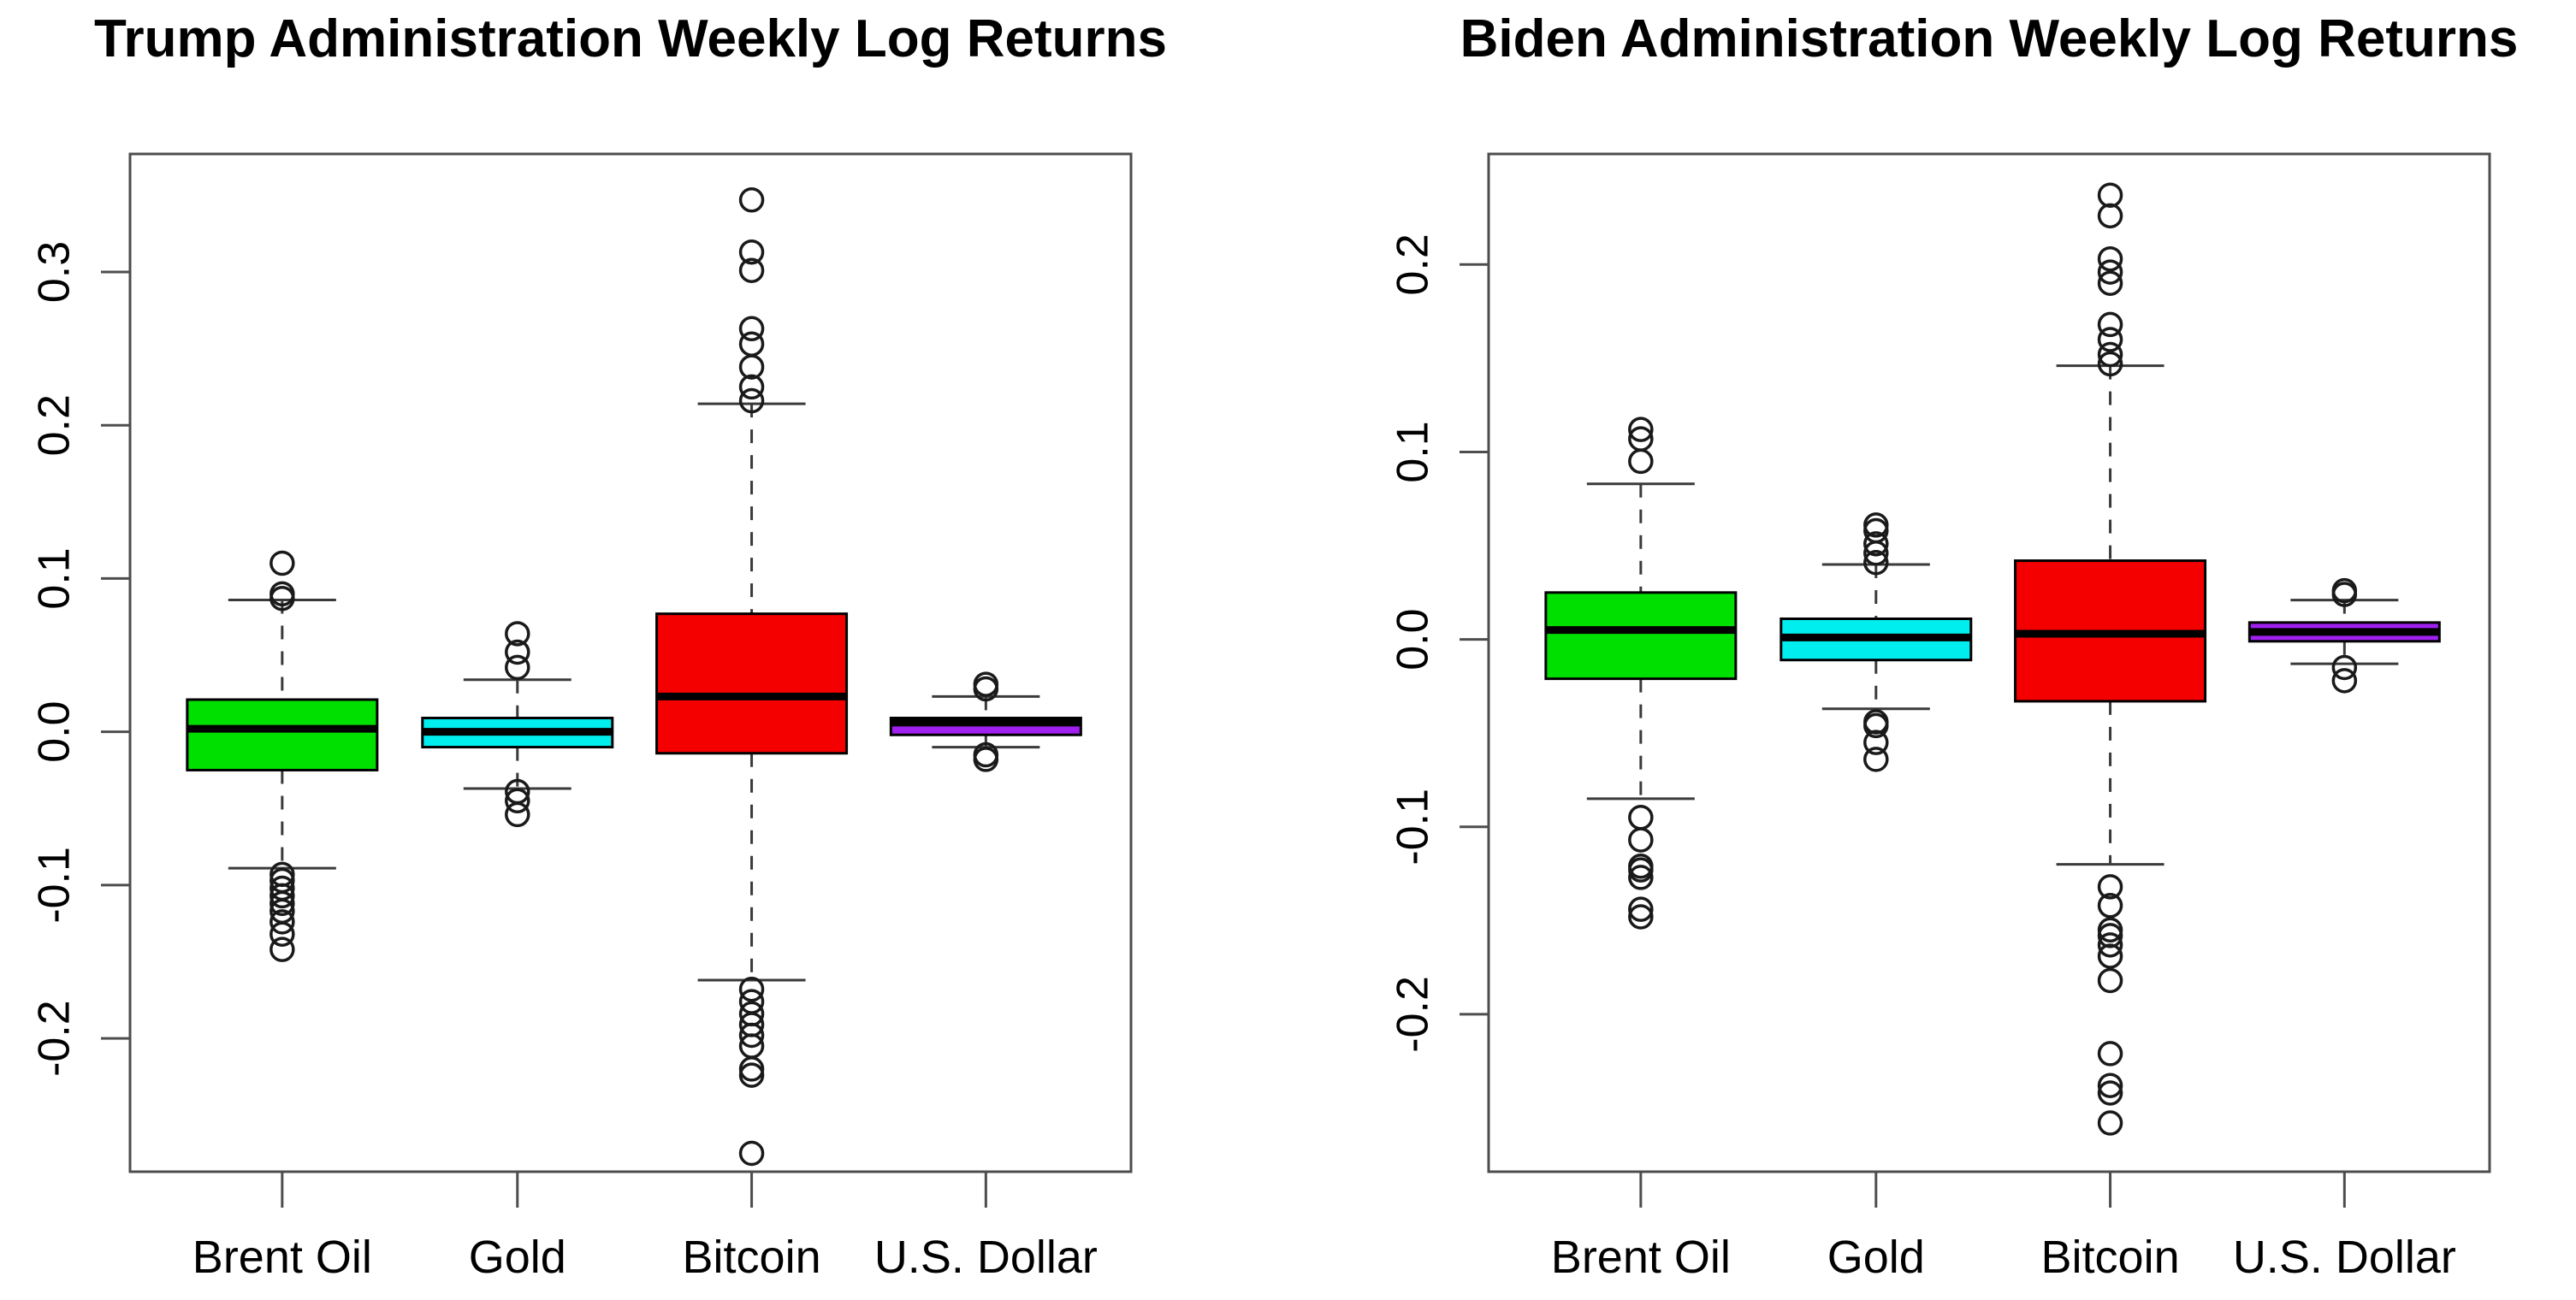 The image size is (2576, 1300). What do you see at coordinates (630, 38) in the screenshot?
I see `chart-title-trump: Trump Administration Weekly Log Returns` at bounding box center [630, 38].